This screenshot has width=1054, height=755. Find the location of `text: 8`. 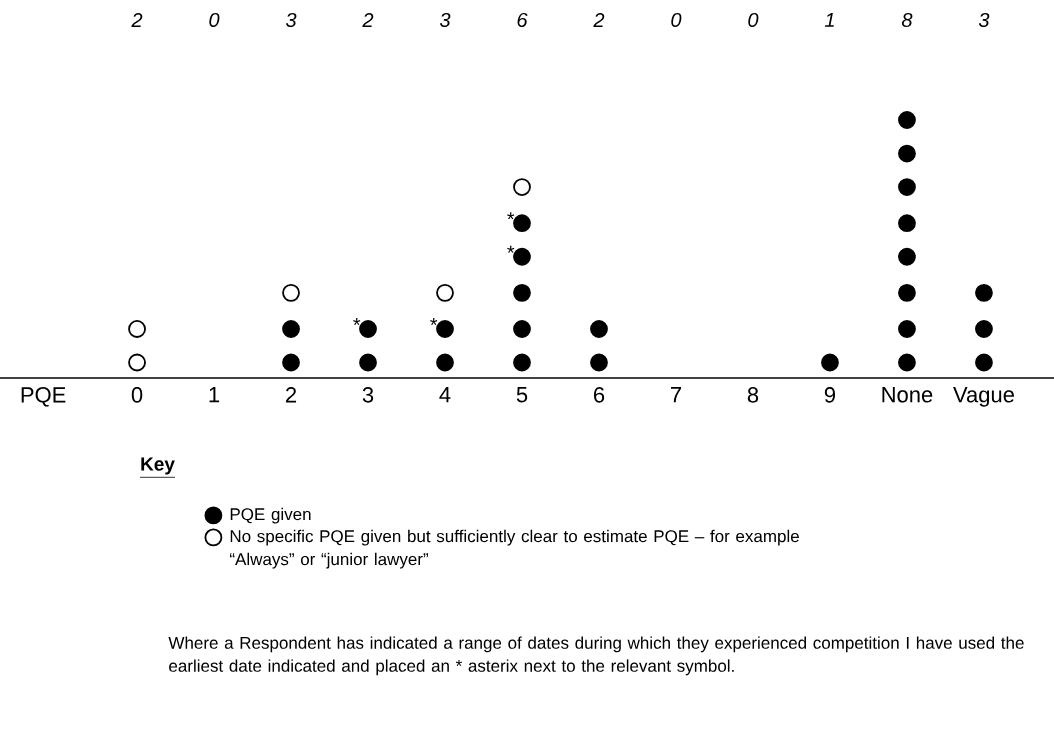

text: 8 is located at coordinates (907, 20).